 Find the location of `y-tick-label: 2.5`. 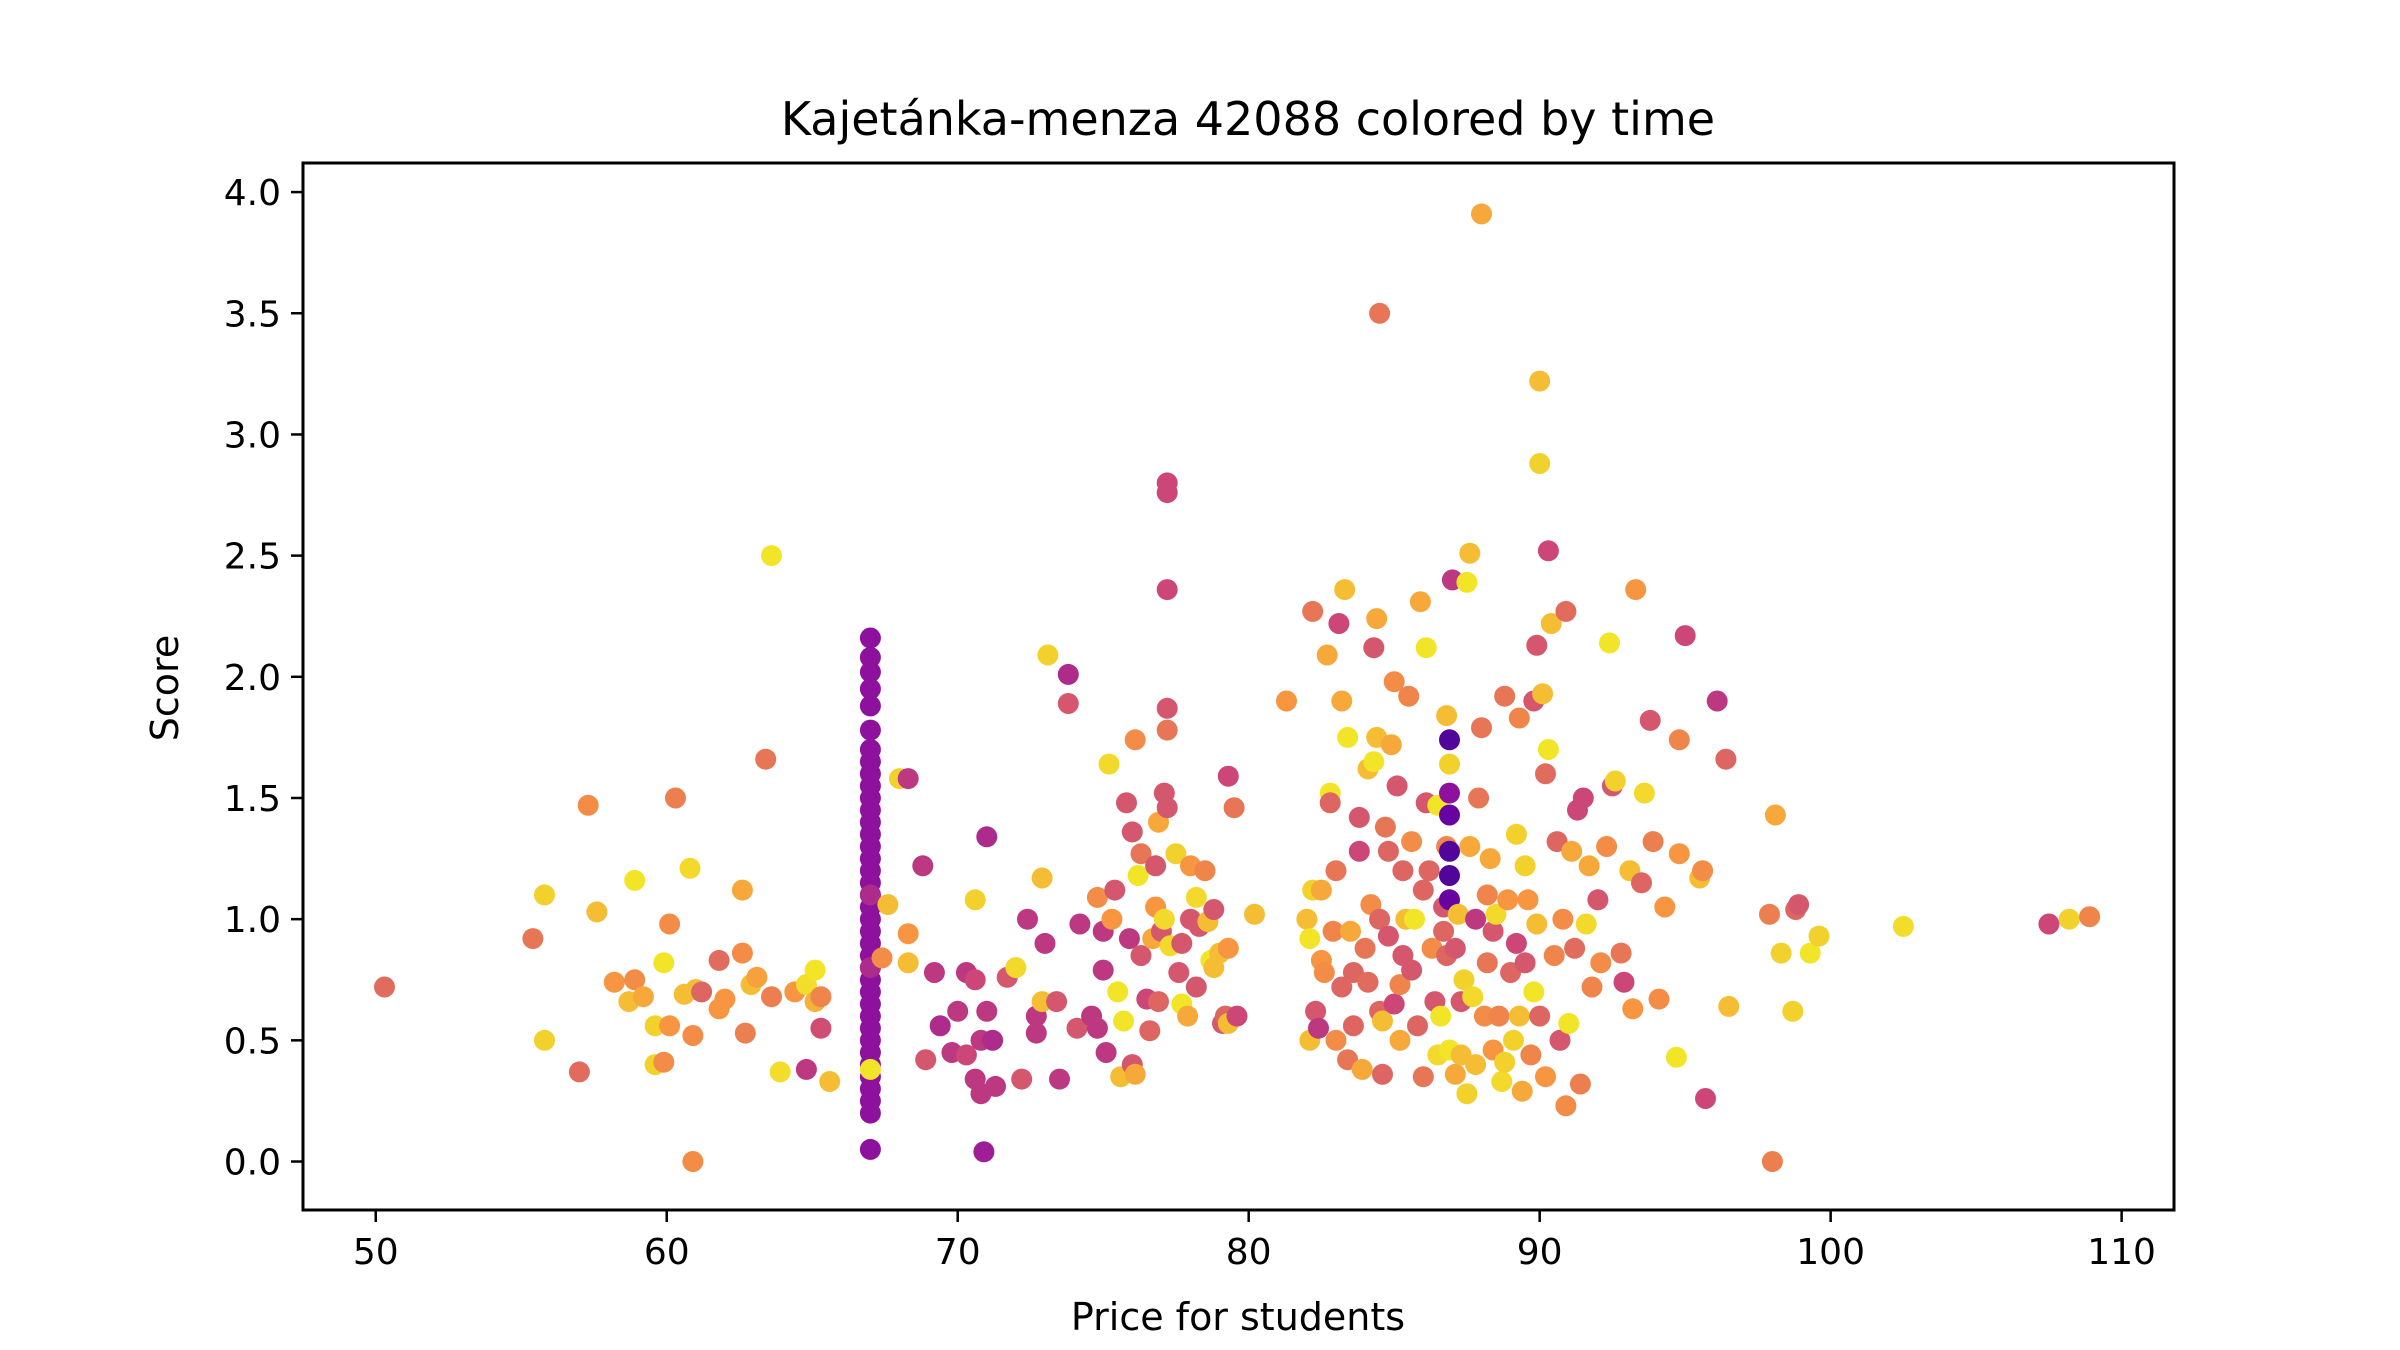

y-tick-label: 2.5 is located at coordinates (252, 557).